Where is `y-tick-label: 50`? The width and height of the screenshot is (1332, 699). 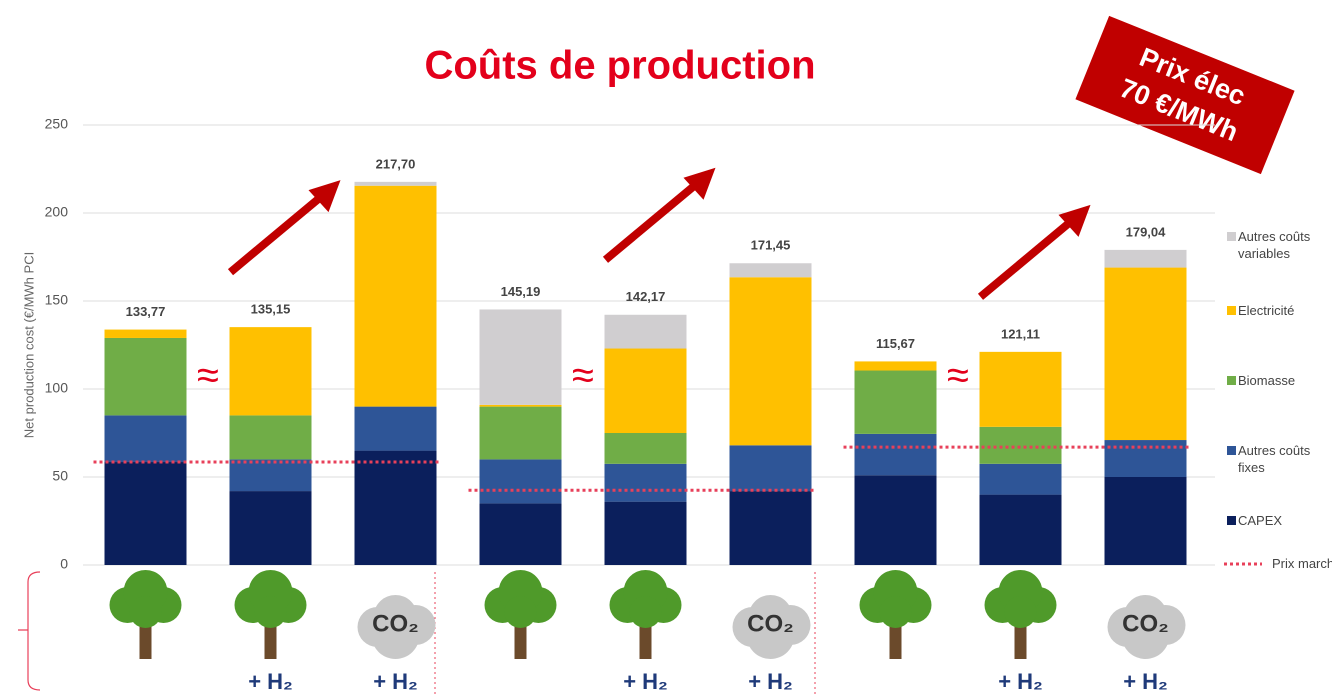 y-tick-label: 50 is located at coordinates (60, 476).